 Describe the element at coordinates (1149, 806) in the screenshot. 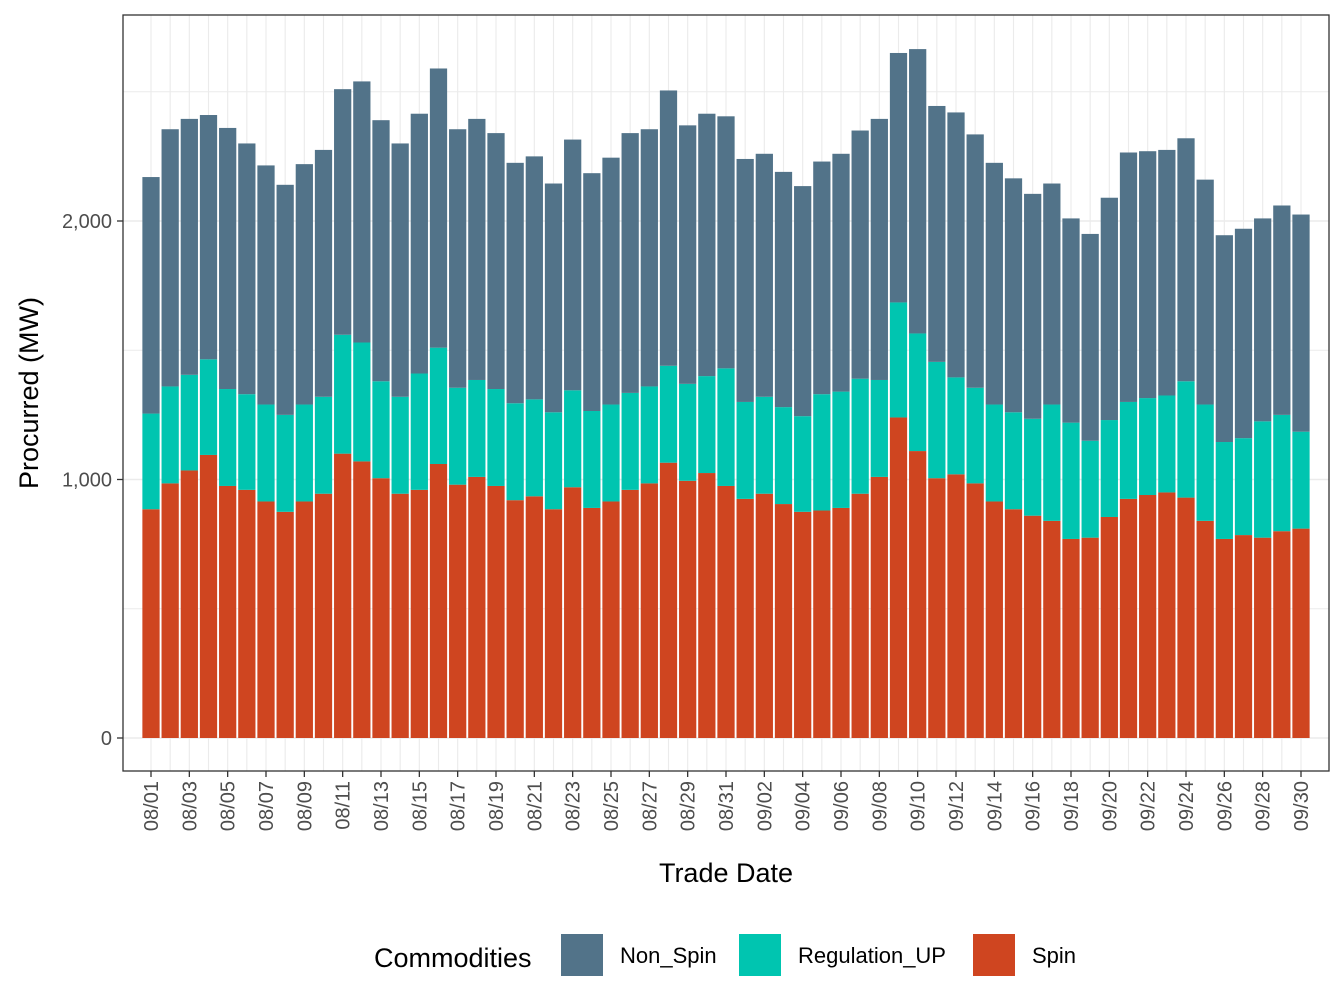

I see `x-tick-label: 09/22` at that location.